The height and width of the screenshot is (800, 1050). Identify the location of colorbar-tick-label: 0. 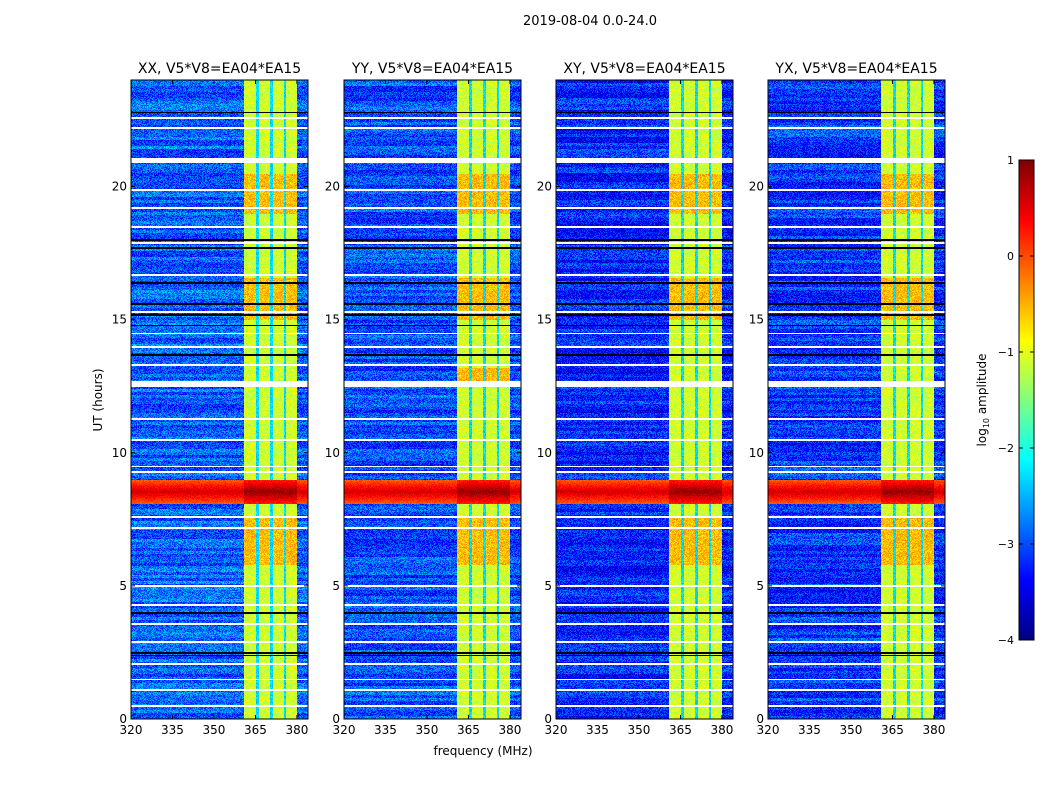
(1010, 256).